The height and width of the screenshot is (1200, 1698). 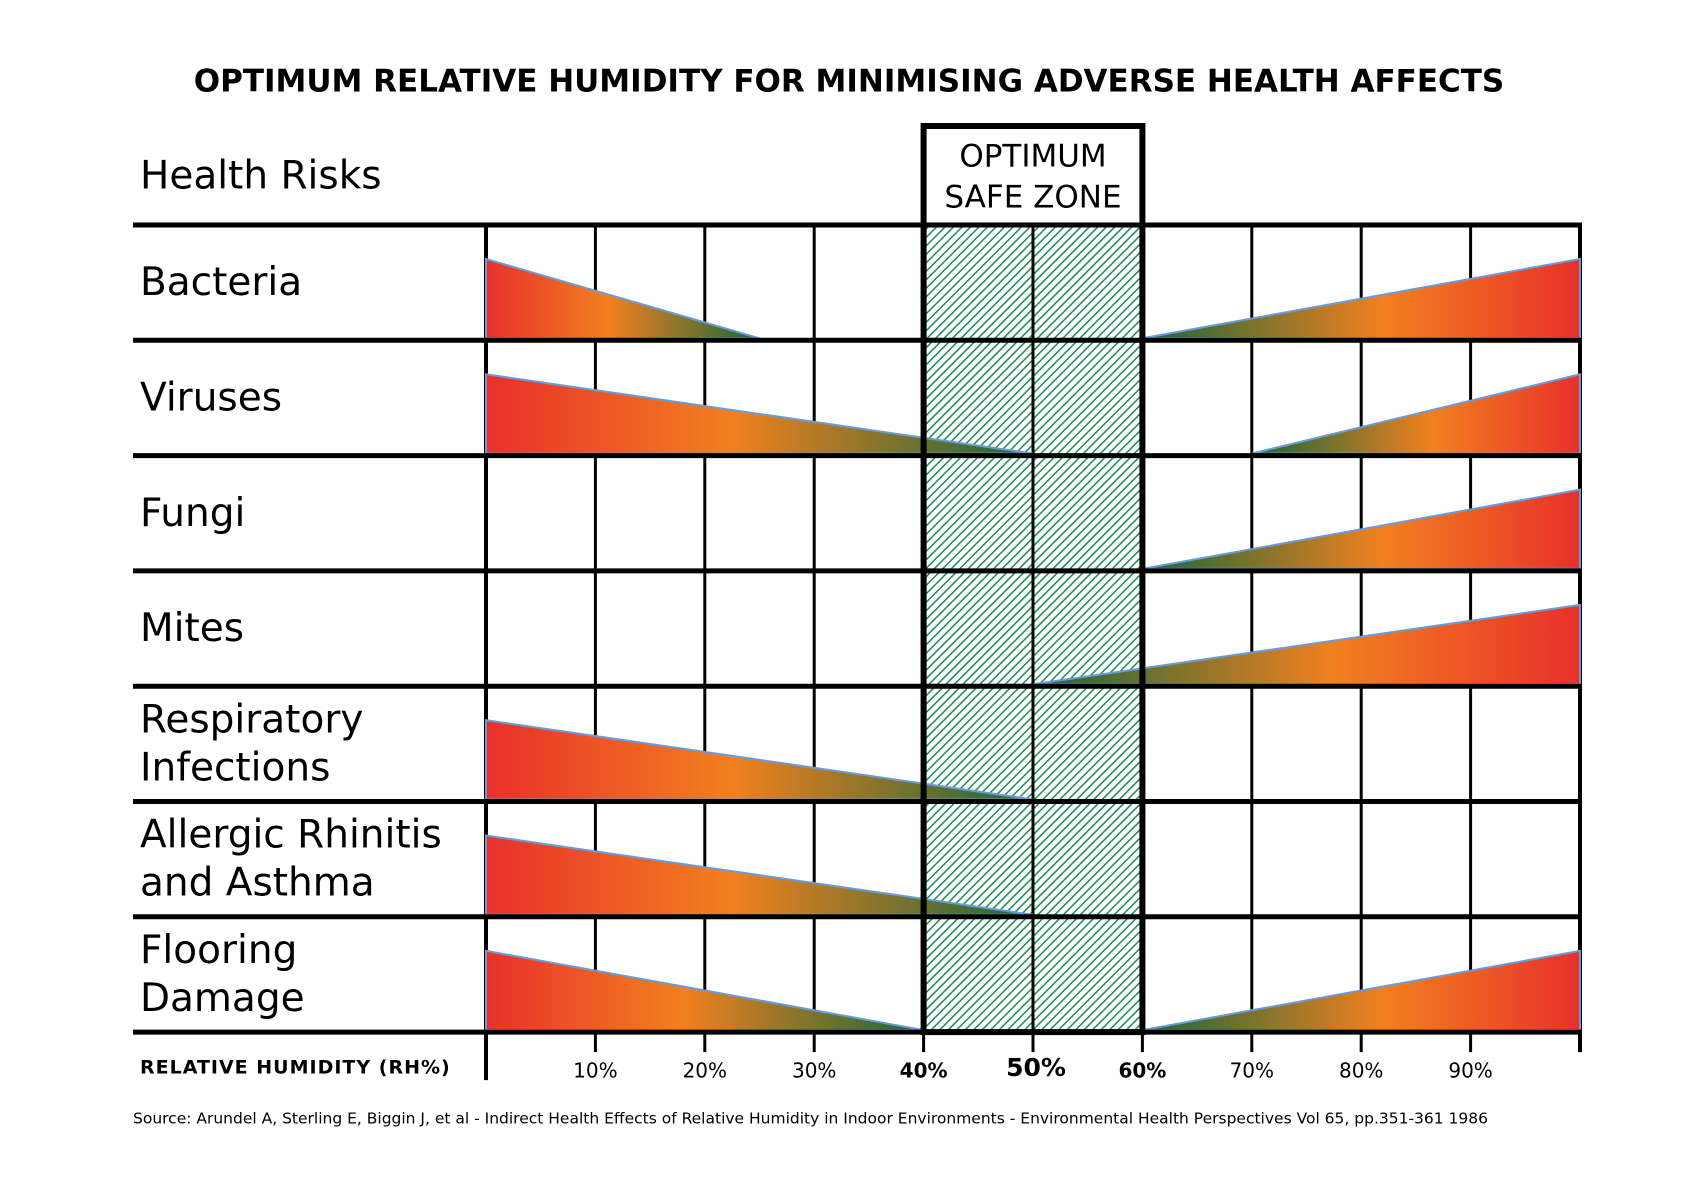 I want to click on row-label: Viruses, so click(x=211, y=397).